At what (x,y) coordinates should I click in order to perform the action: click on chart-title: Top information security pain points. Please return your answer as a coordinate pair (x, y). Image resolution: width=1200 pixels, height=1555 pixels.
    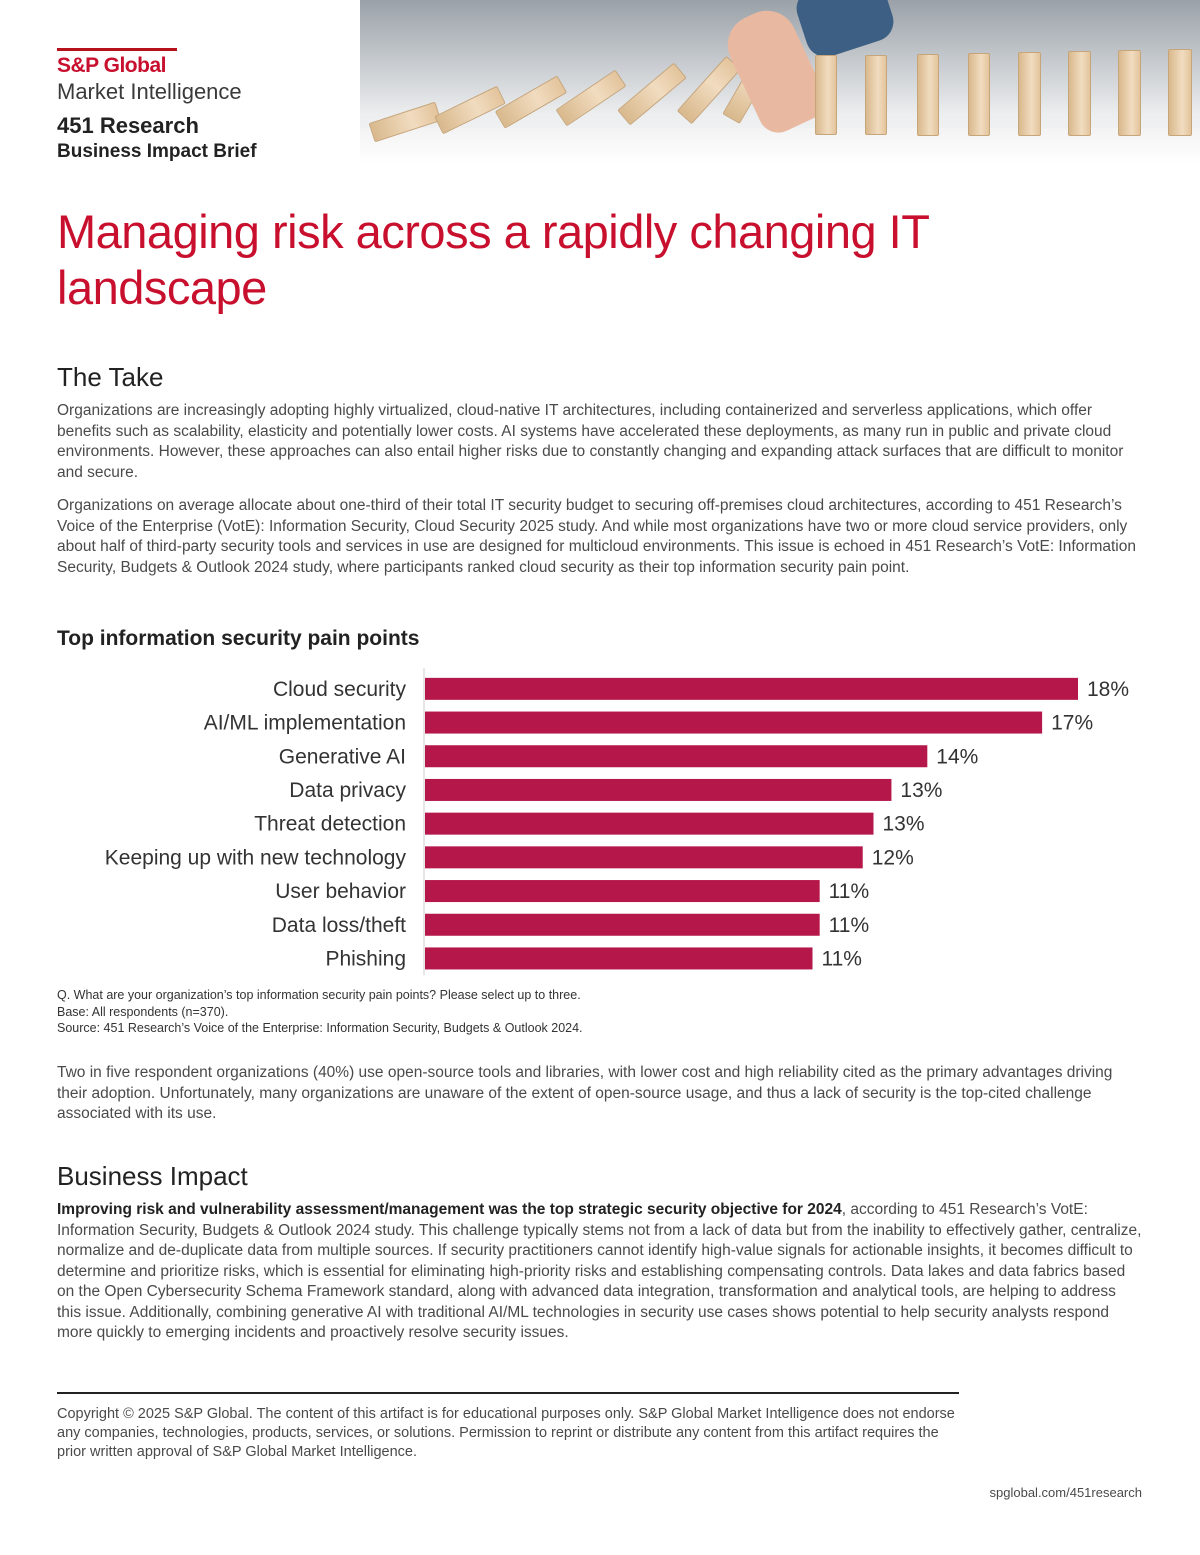
    Looking at the image, I should click on (238, 638).